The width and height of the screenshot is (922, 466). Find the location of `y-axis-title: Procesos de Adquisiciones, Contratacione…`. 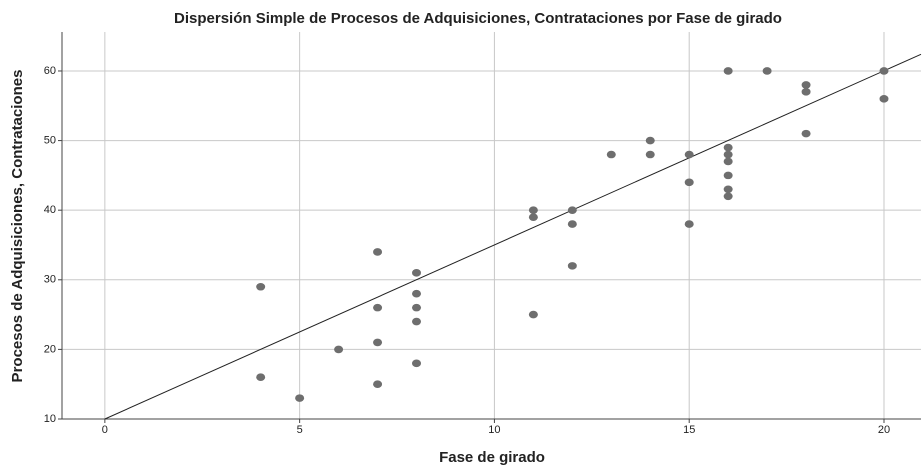

y-axis-title: Procesos de Adquisiciones, Contratacione… is located at coordinates (17, 226).